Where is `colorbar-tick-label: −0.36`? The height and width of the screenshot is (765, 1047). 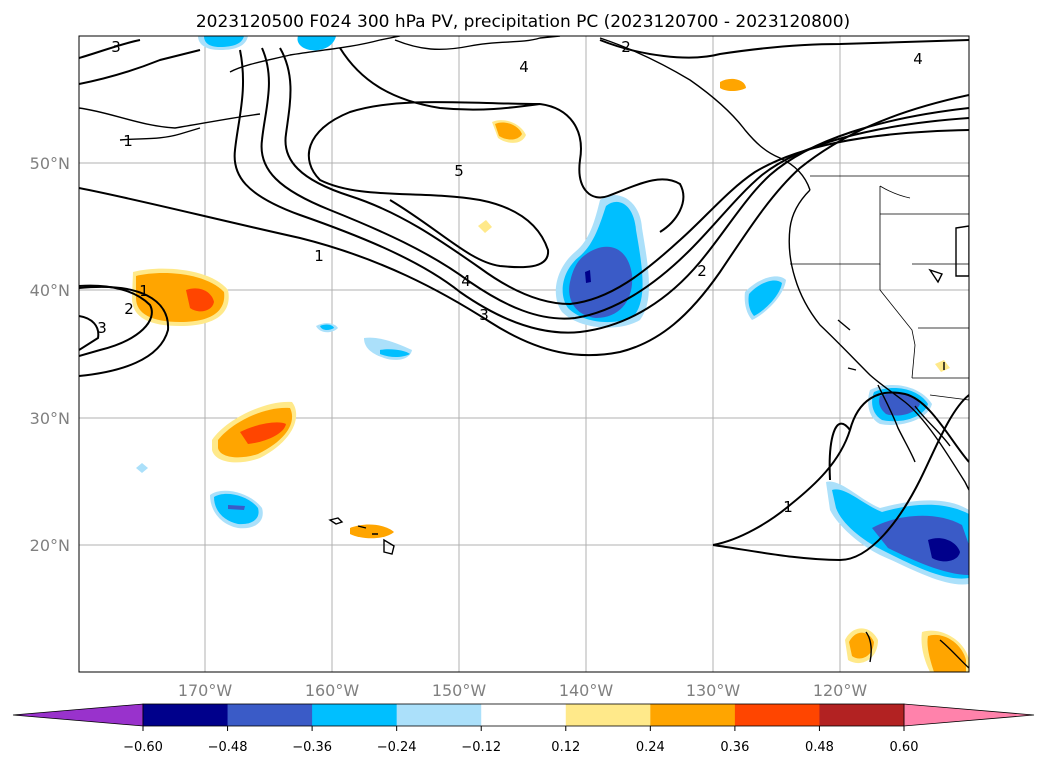 colorbar-tick-label: −0.36 is located at coordinates (312, 747).